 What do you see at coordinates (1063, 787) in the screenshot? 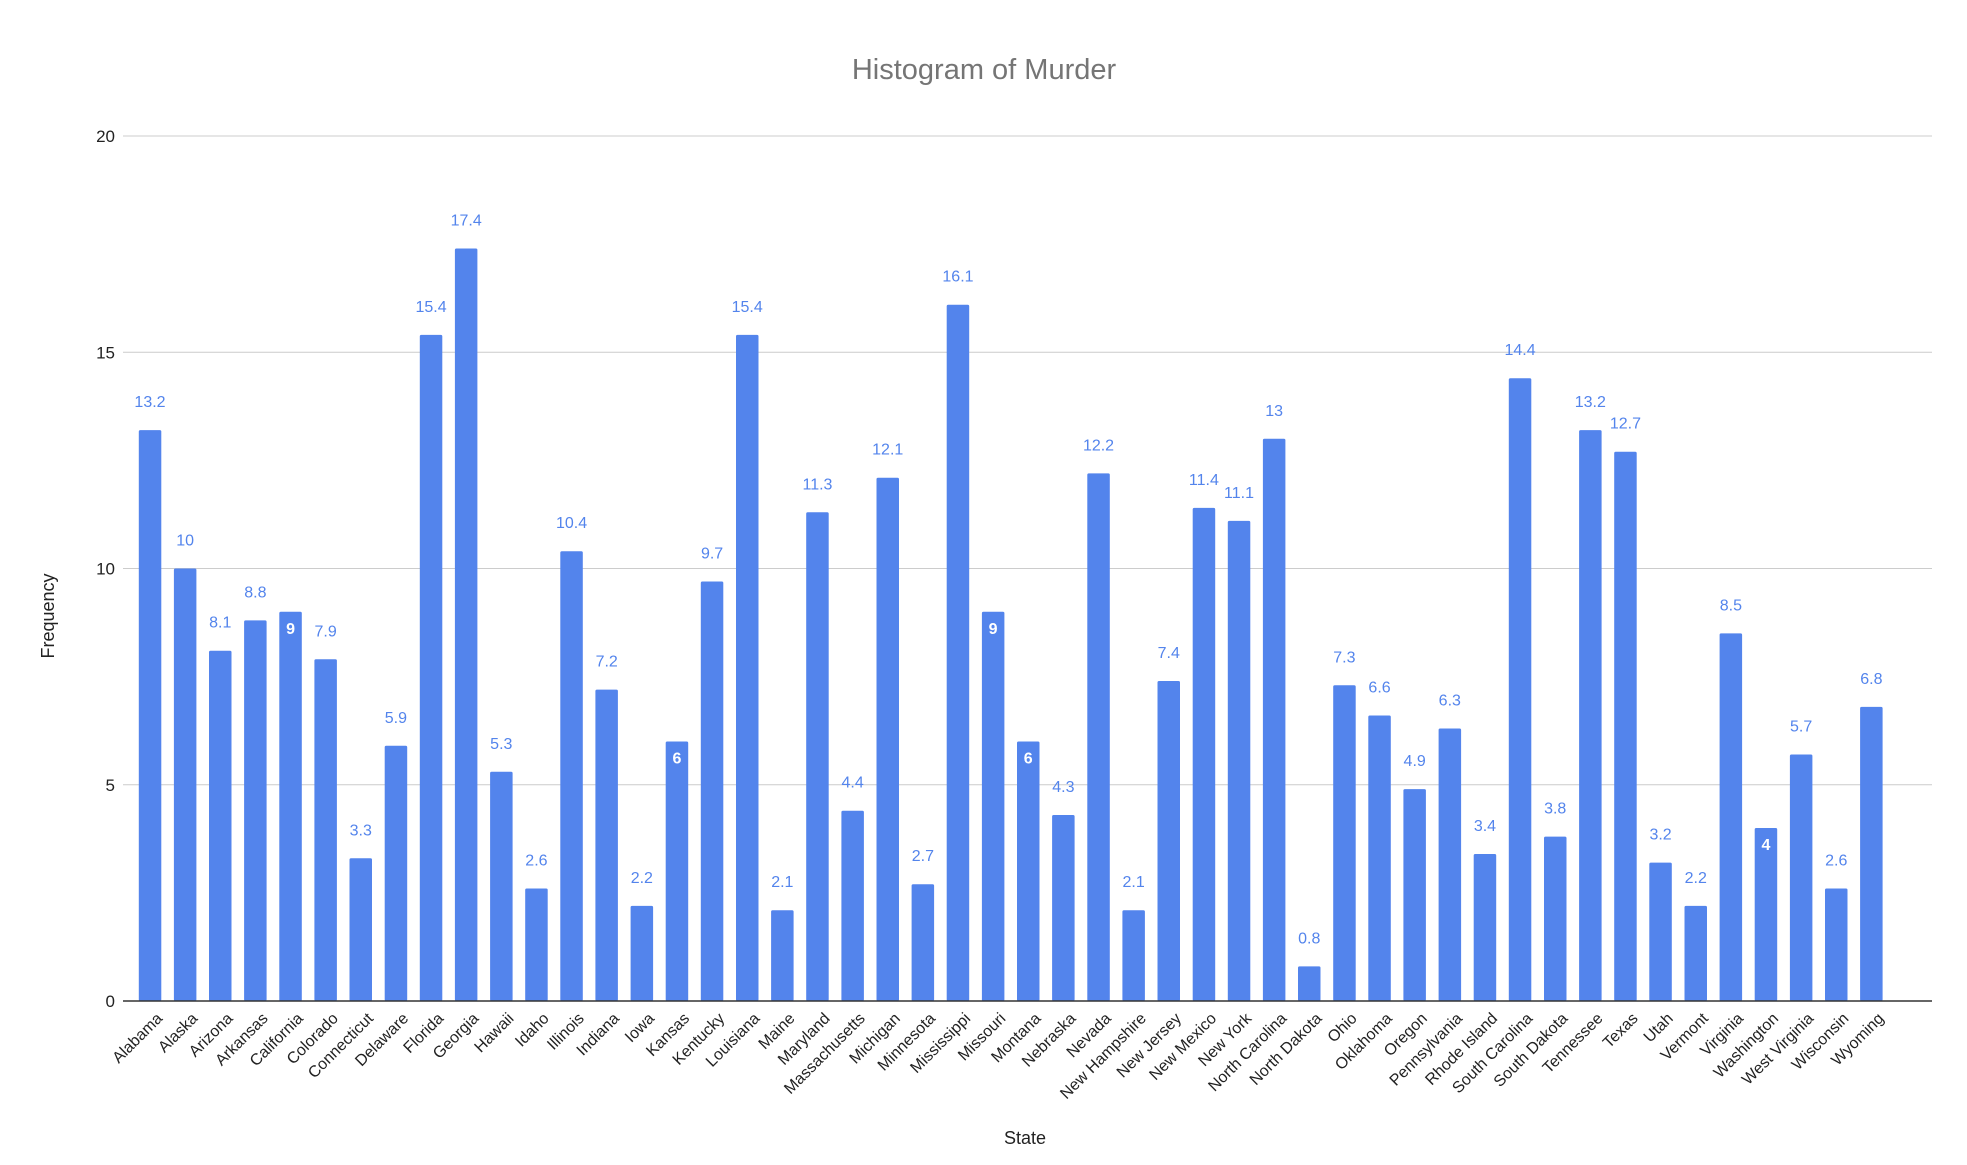
I see `data-label: 4.3` at bounding box center [1063, 787].